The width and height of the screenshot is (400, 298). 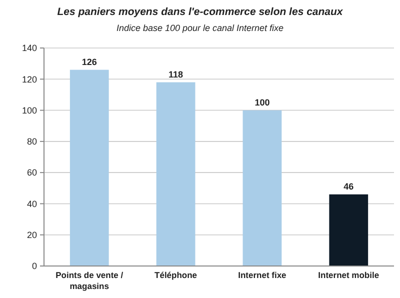 What do you see at coordinates (29, 48) in the screenshot?
I see `y-tick-label: 140` at bounding box center [29, 48].